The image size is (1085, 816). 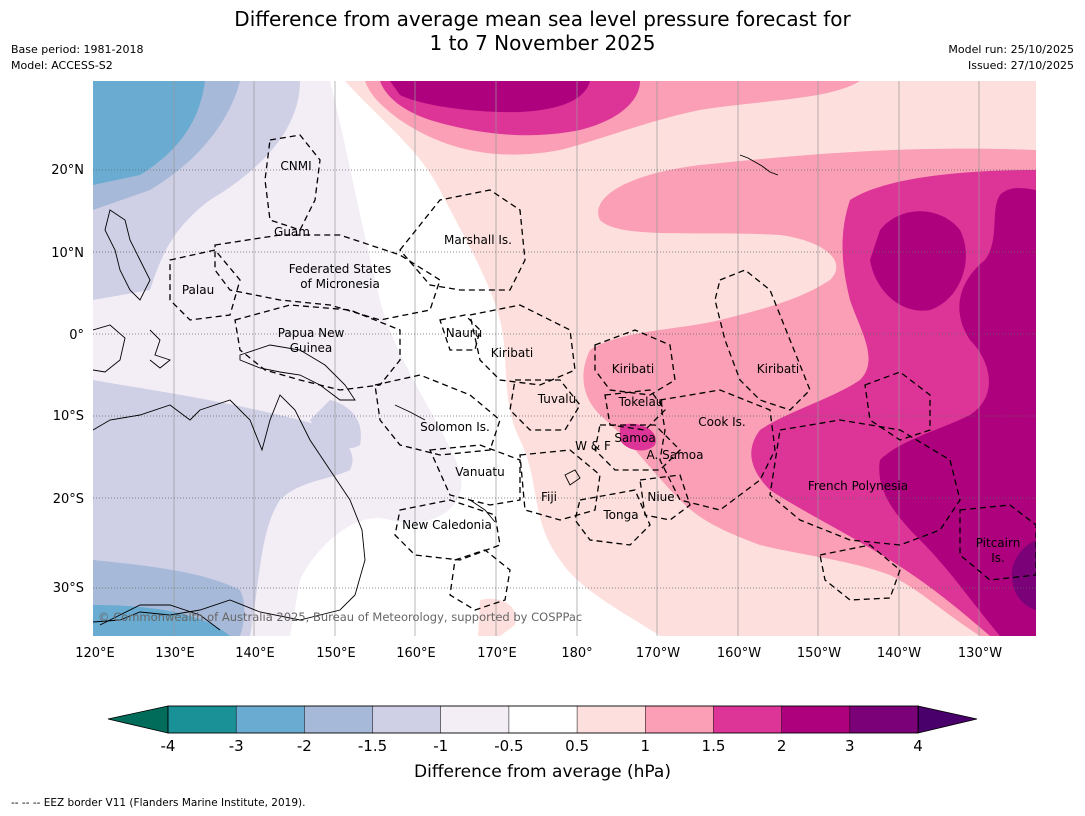 I want to click on label-pitcairn-1: Pitcairn, so click(x=998, y=543).